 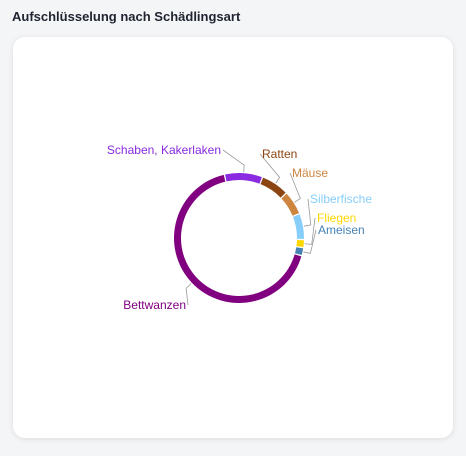 I want to click on leader-line-mäuse, so click(x=295, y=187).